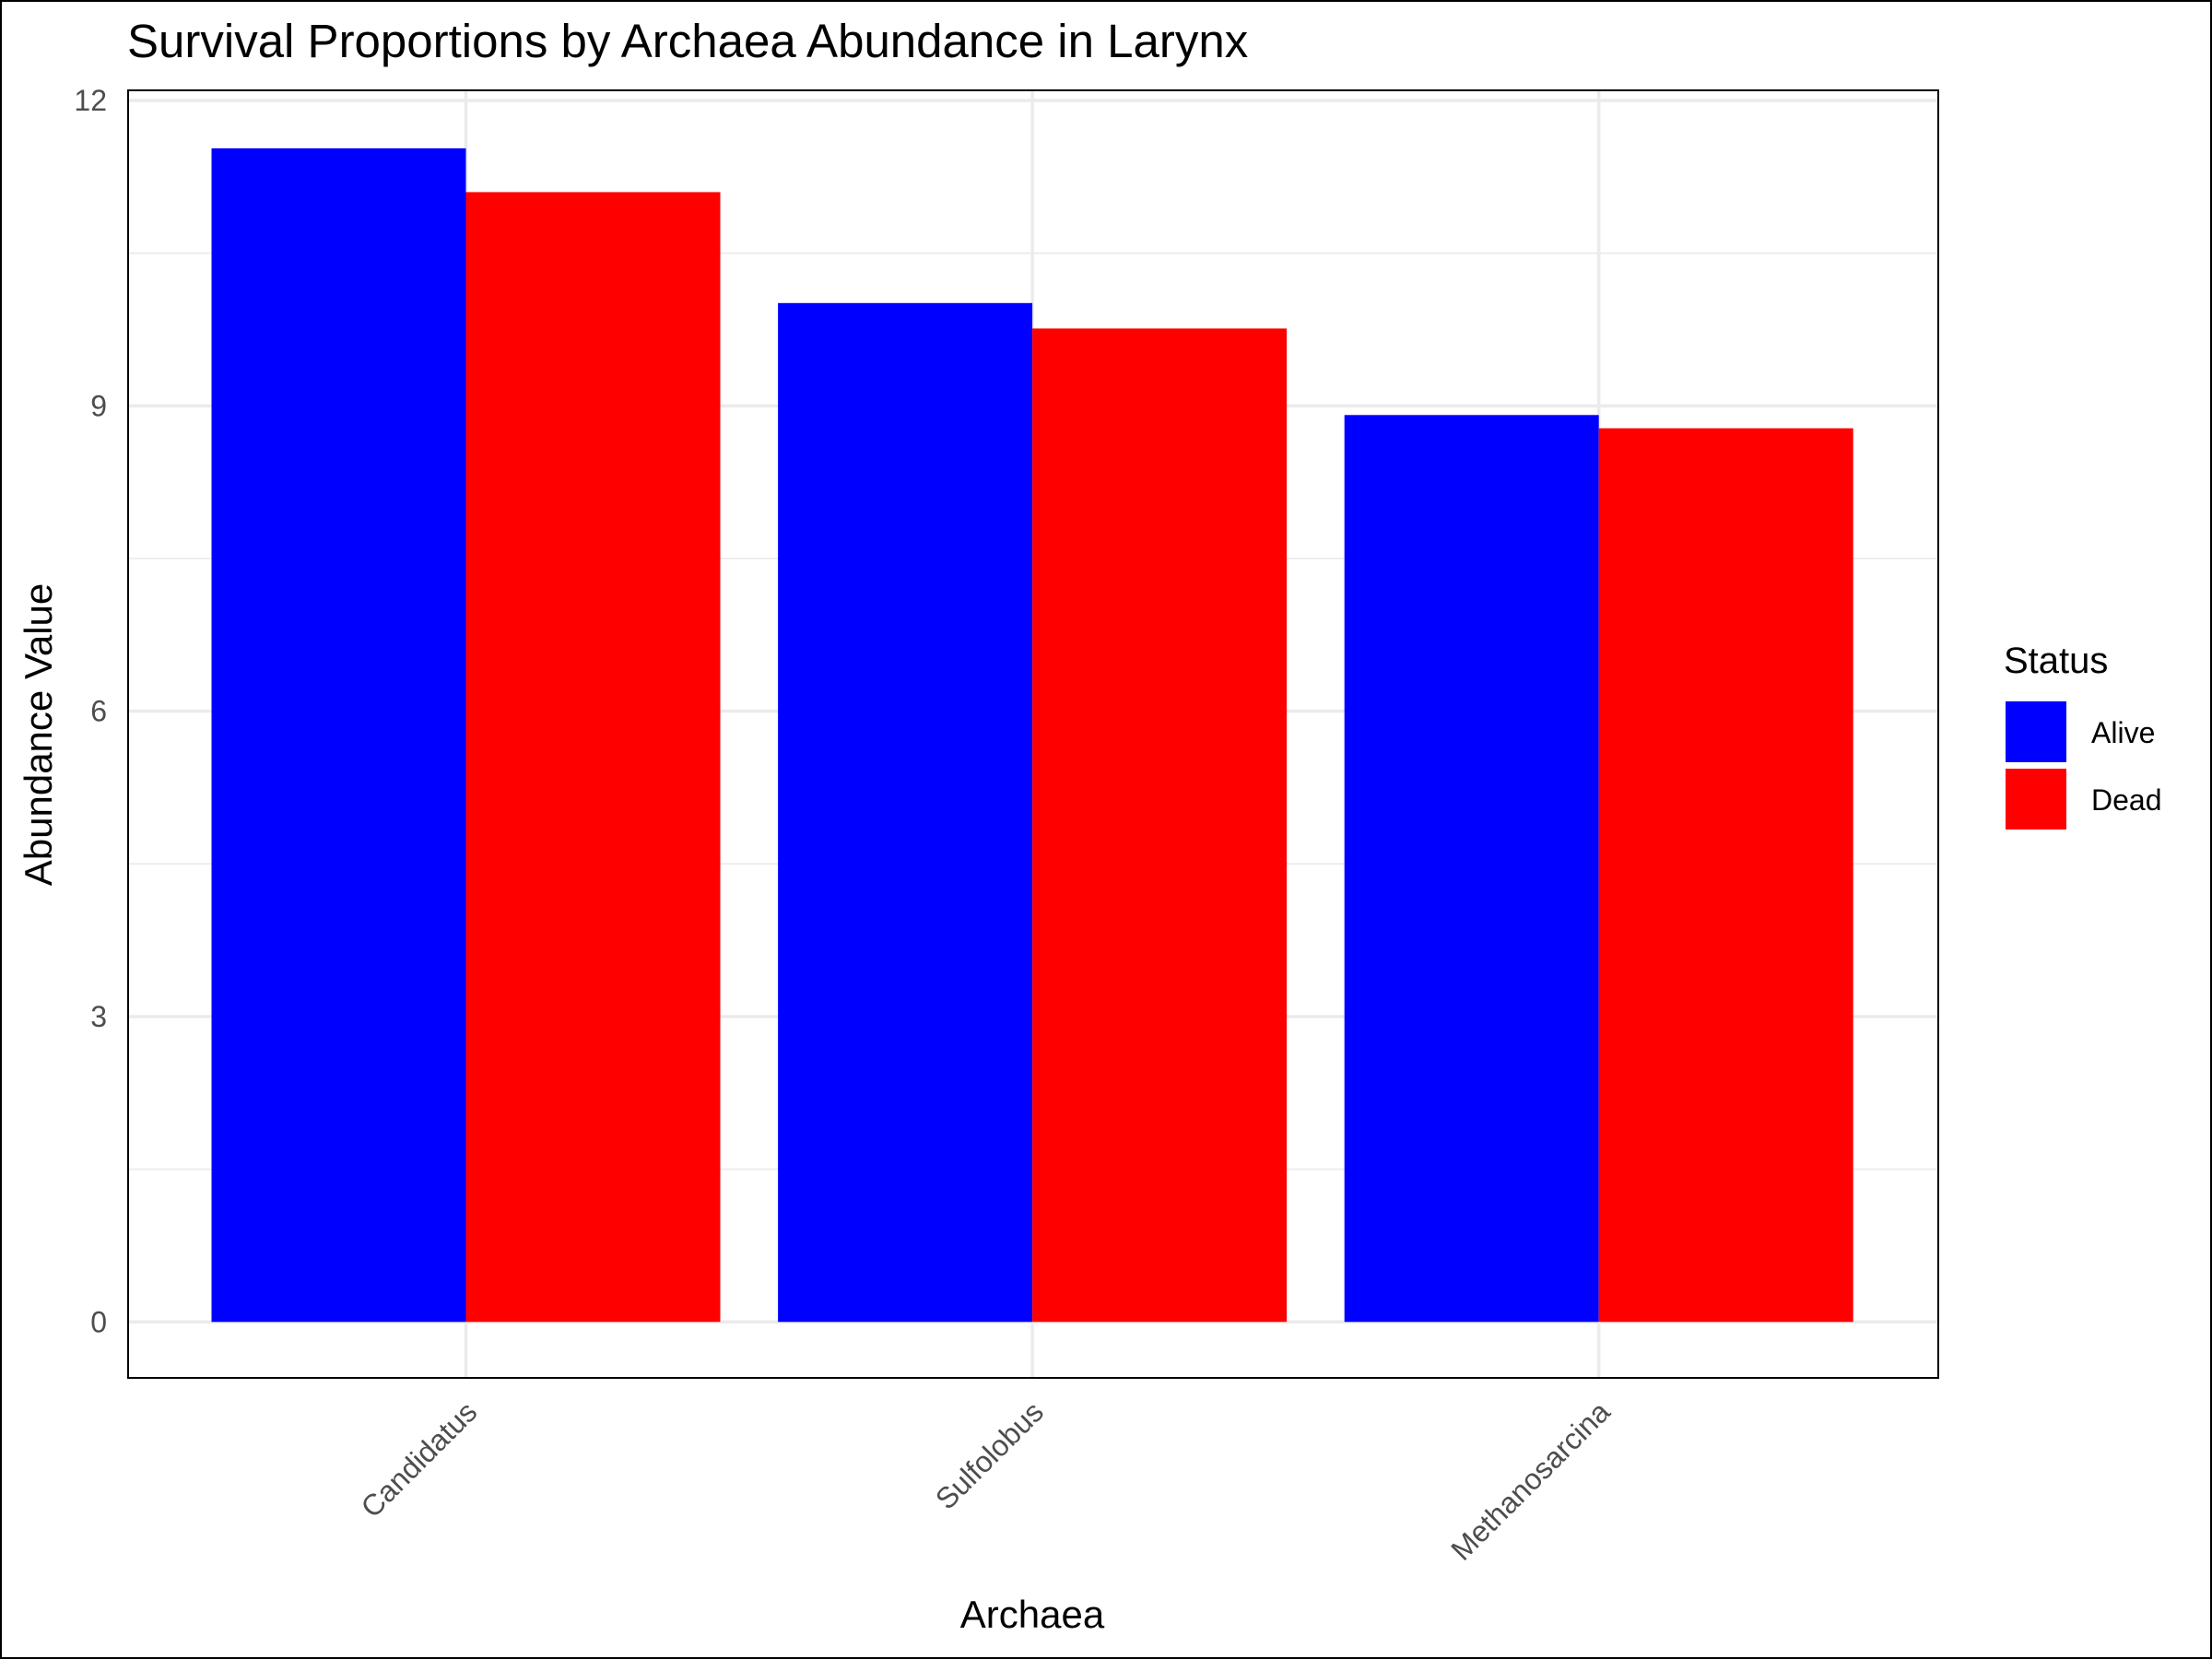 Image resolution: width=2212 pixels, height=1659 pixels. I want to click on y-axis-title: Abundance Value, so click(38, 735).